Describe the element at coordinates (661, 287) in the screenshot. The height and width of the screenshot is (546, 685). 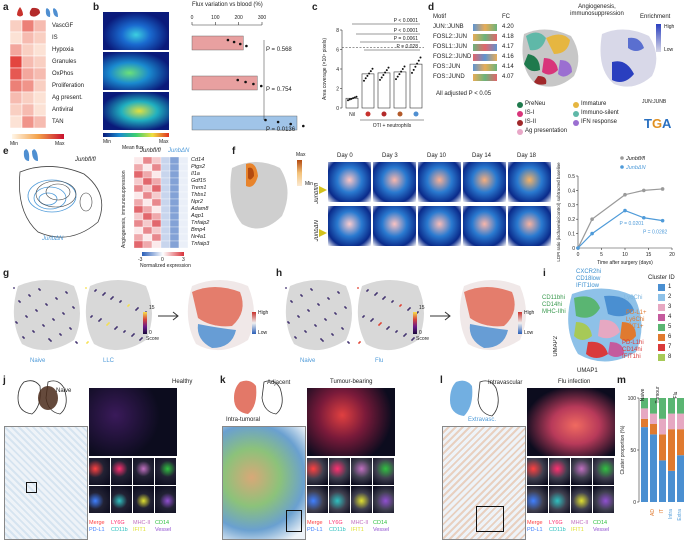
I see `cluster-swatch` at that location.